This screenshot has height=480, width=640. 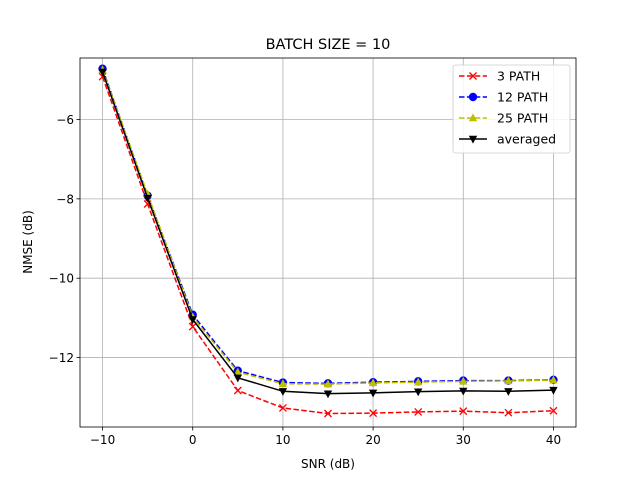 I want to click on legend-label: 3 PATH, so click(x=518, y=76).